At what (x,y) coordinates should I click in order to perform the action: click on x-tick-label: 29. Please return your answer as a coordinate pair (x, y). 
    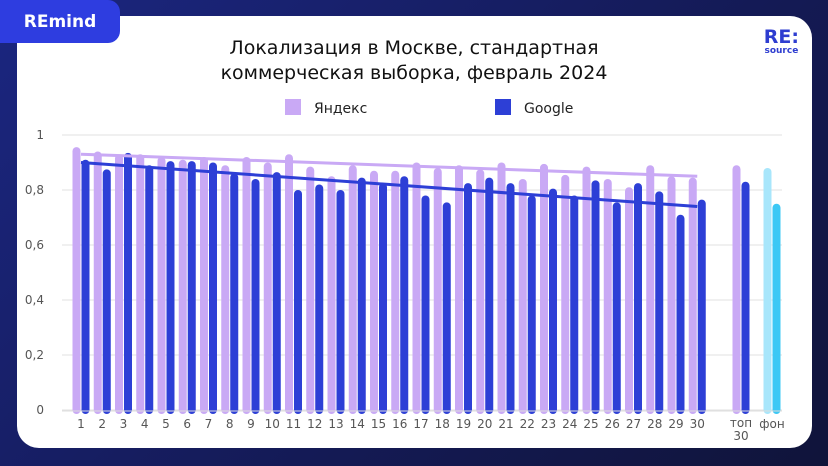
    Looking at the image, I should click on (675, 424).